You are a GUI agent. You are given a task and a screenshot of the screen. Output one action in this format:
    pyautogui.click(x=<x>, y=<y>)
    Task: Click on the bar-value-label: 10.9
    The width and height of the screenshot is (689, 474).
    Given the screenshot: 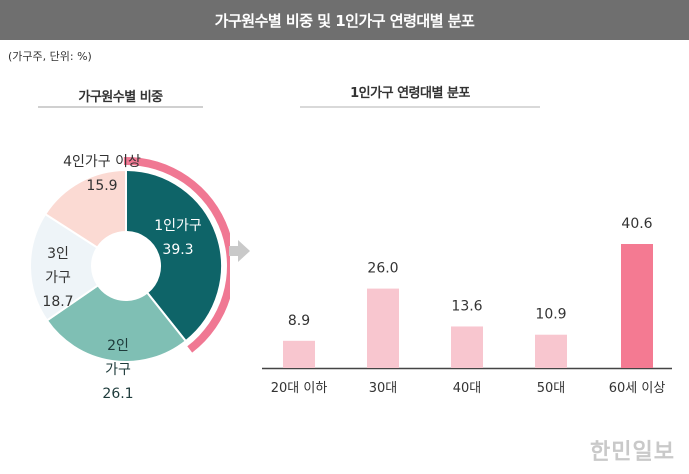 What is the action you would take?
    pyautogui.click(x=550, y=315)
    